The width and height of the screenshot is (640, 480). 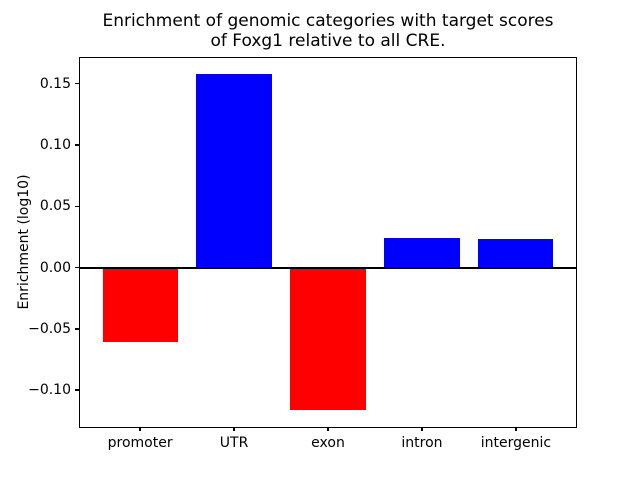 I want to click on zero-line, so click(x=328, y=267).